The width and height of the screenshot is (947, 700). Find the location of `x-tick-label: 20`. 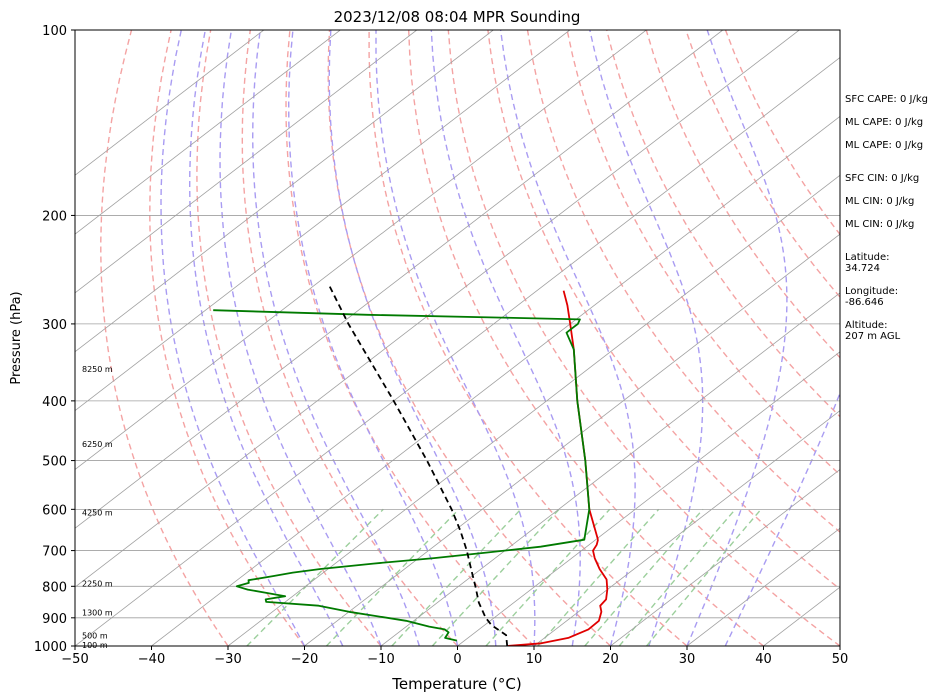

x-tick-label: 20 is located at coordinates (610, 659).